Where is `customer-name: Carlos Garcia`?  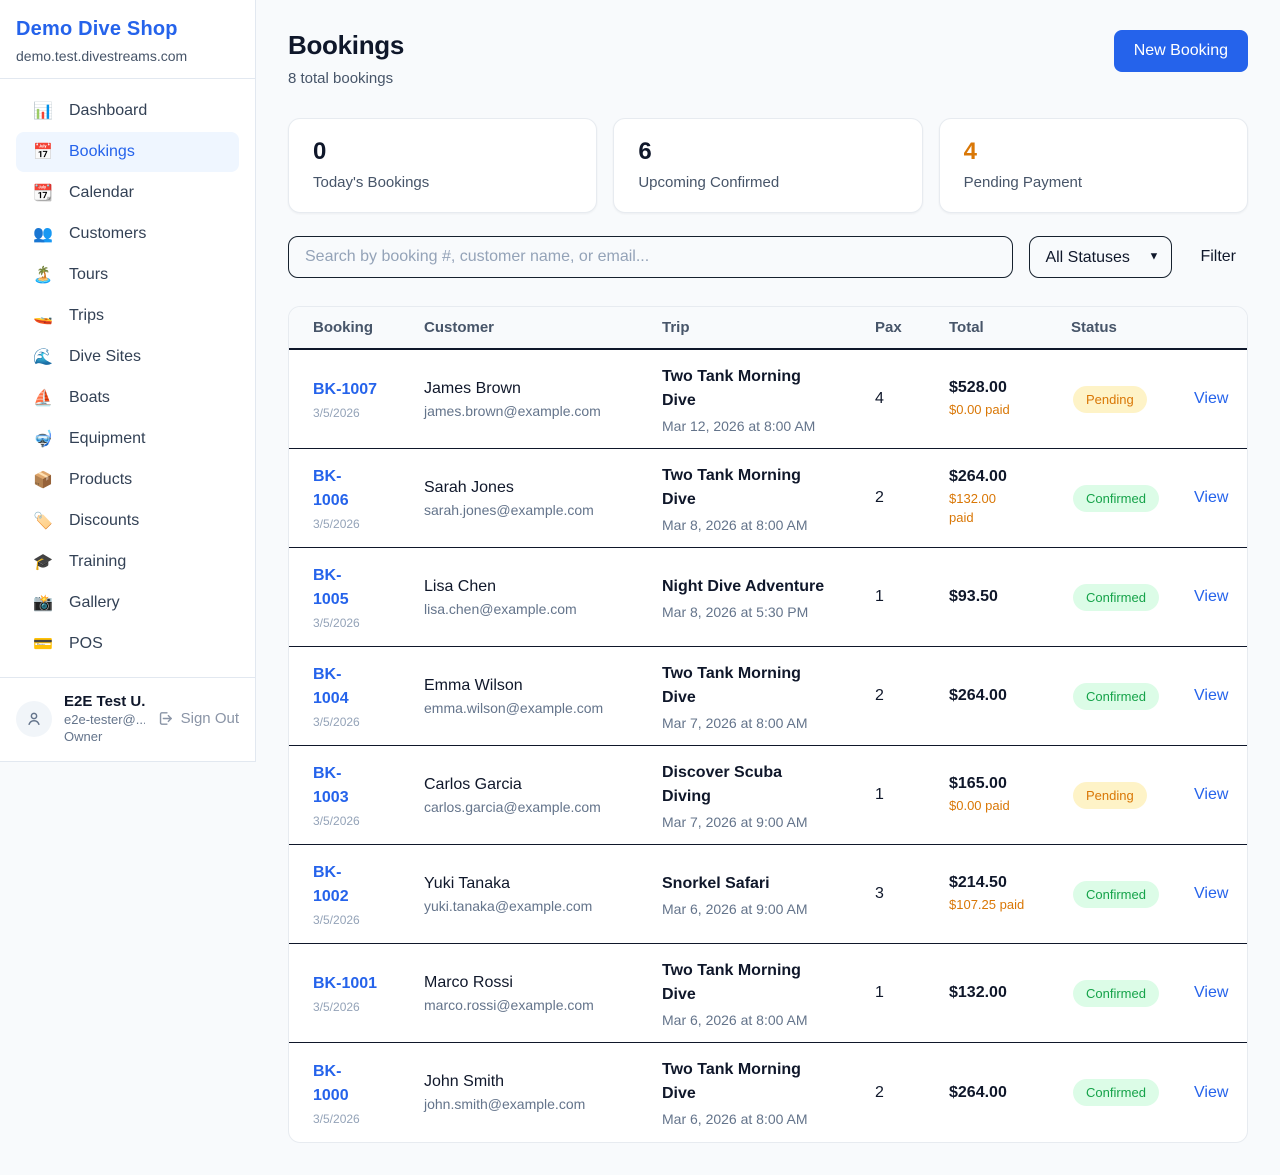 customer-name: Carlos Garcia is located at coordinates (473, 784).